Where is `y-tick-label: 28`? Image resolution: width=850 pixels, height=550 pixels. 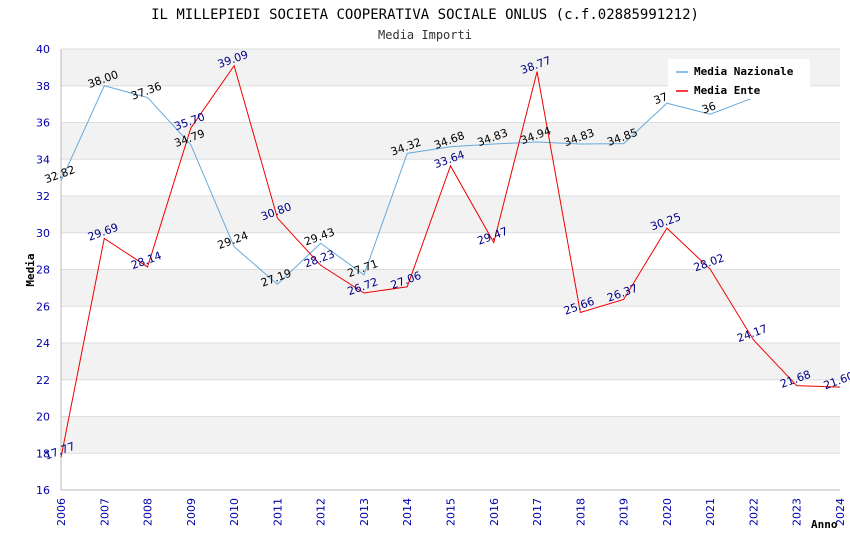
y-tick-label: 28 is located at coordinates (43, 270).